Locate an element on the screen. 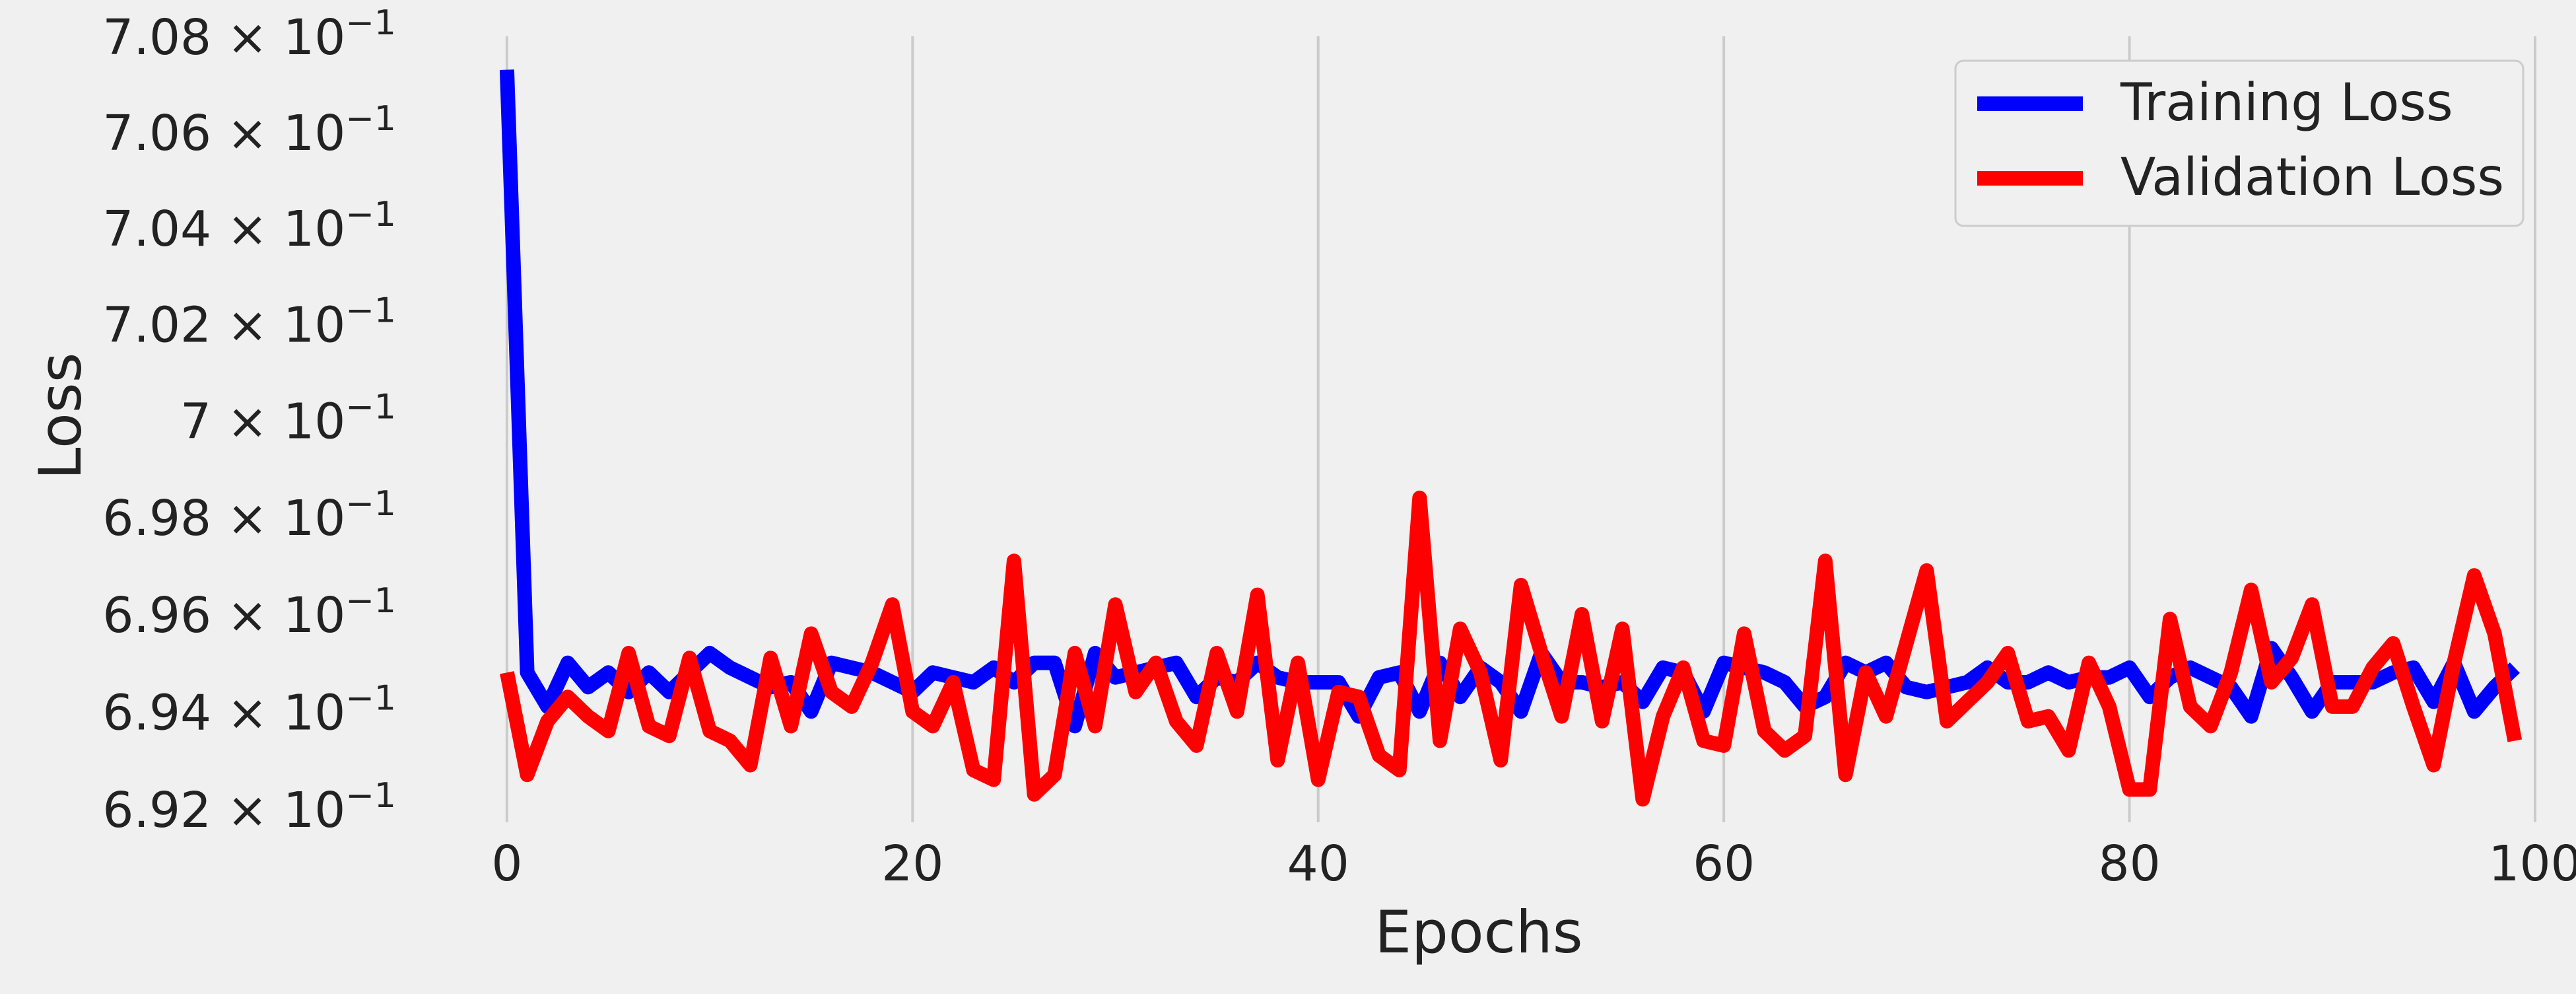  y-tick-mantissa: 6.92 × 10 is located at coordinates (223, 810).